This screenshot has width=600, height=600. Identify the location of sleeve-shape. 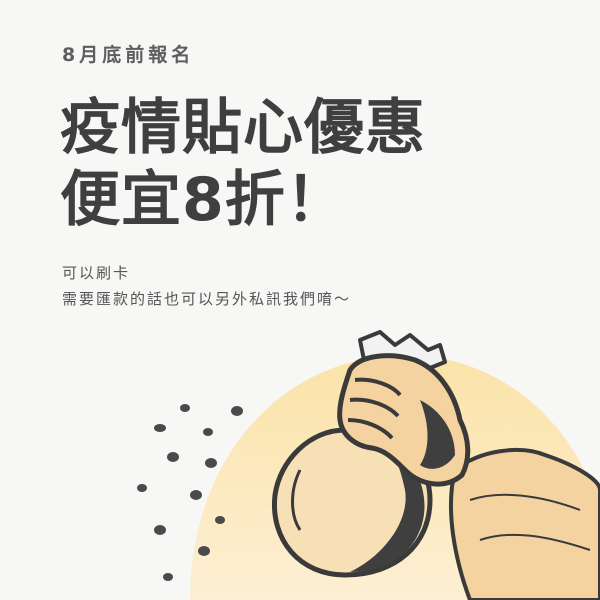
(524, 524).